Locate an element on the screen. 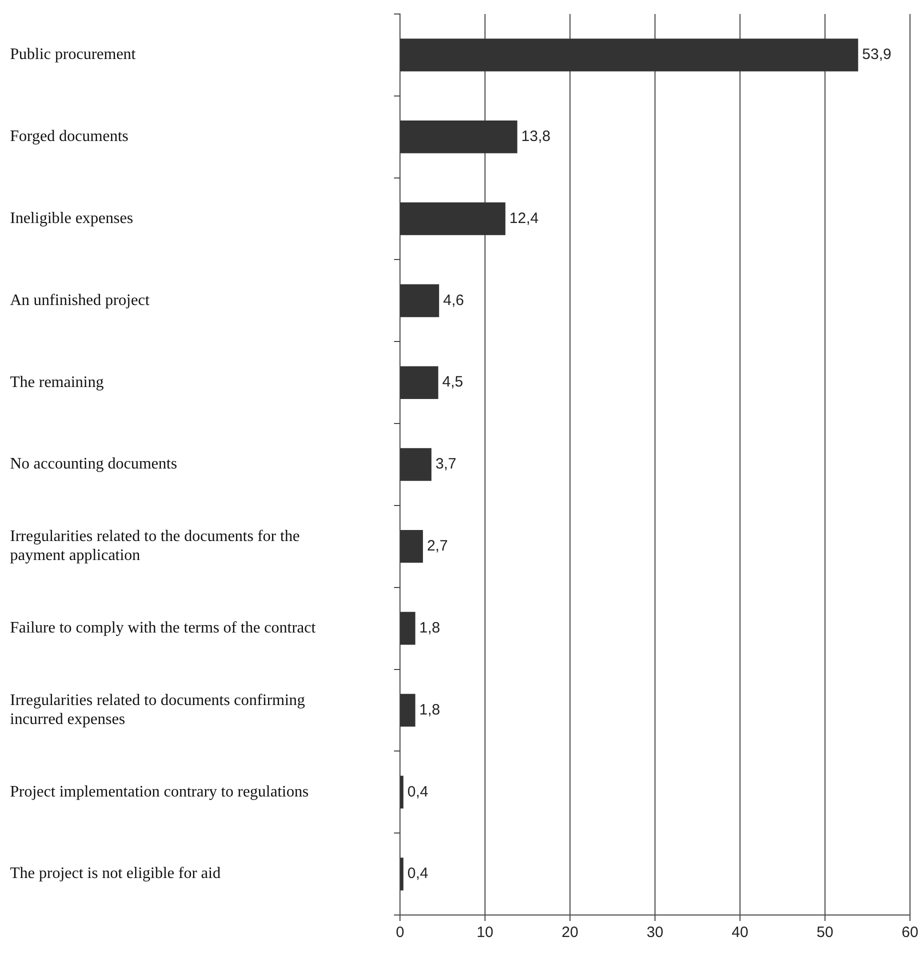 Image resolution: width=924 pixels, height=955 pixels. y-tick-label: Forged documents is located at coordinates (69, 137).